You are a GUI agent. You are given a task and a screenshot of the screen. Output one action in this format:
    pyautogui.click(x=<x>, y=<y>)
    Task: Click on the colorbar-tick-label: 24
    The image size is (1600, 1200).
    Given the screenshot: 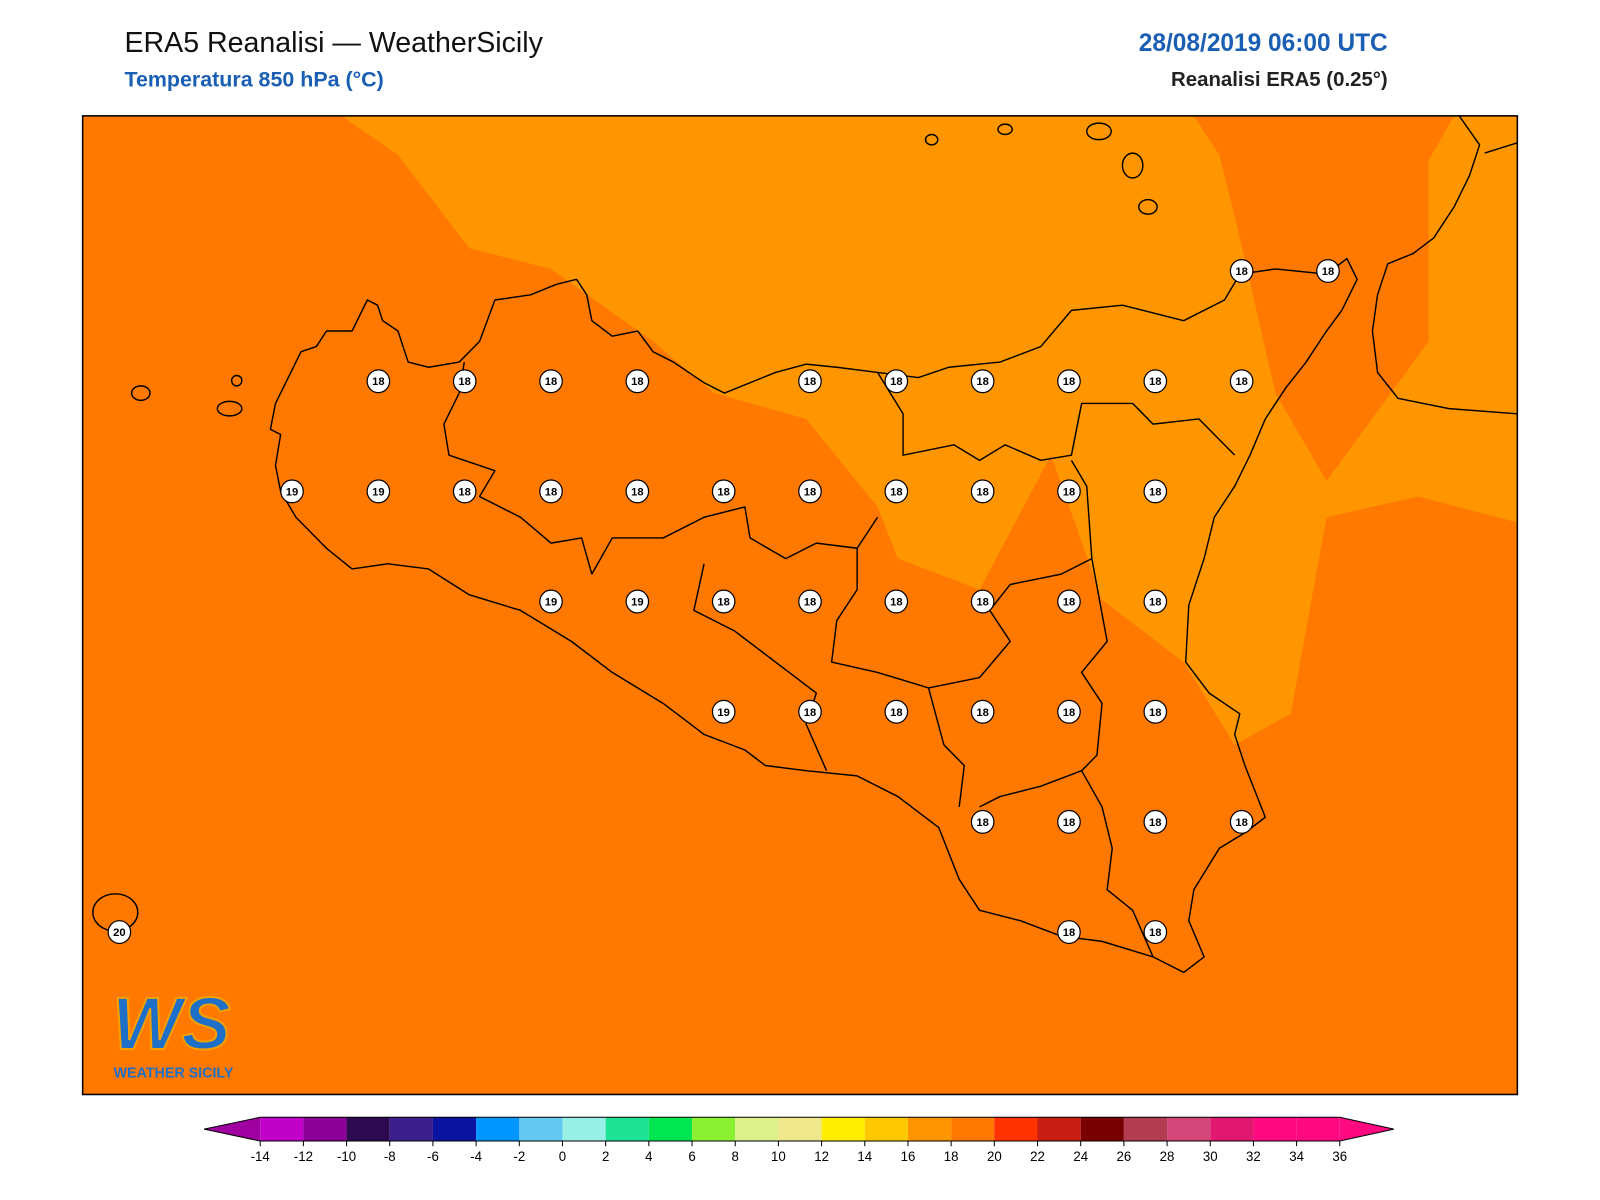 What is the action you would take?
    pyautogui.click(x=1080, y=1156)
    